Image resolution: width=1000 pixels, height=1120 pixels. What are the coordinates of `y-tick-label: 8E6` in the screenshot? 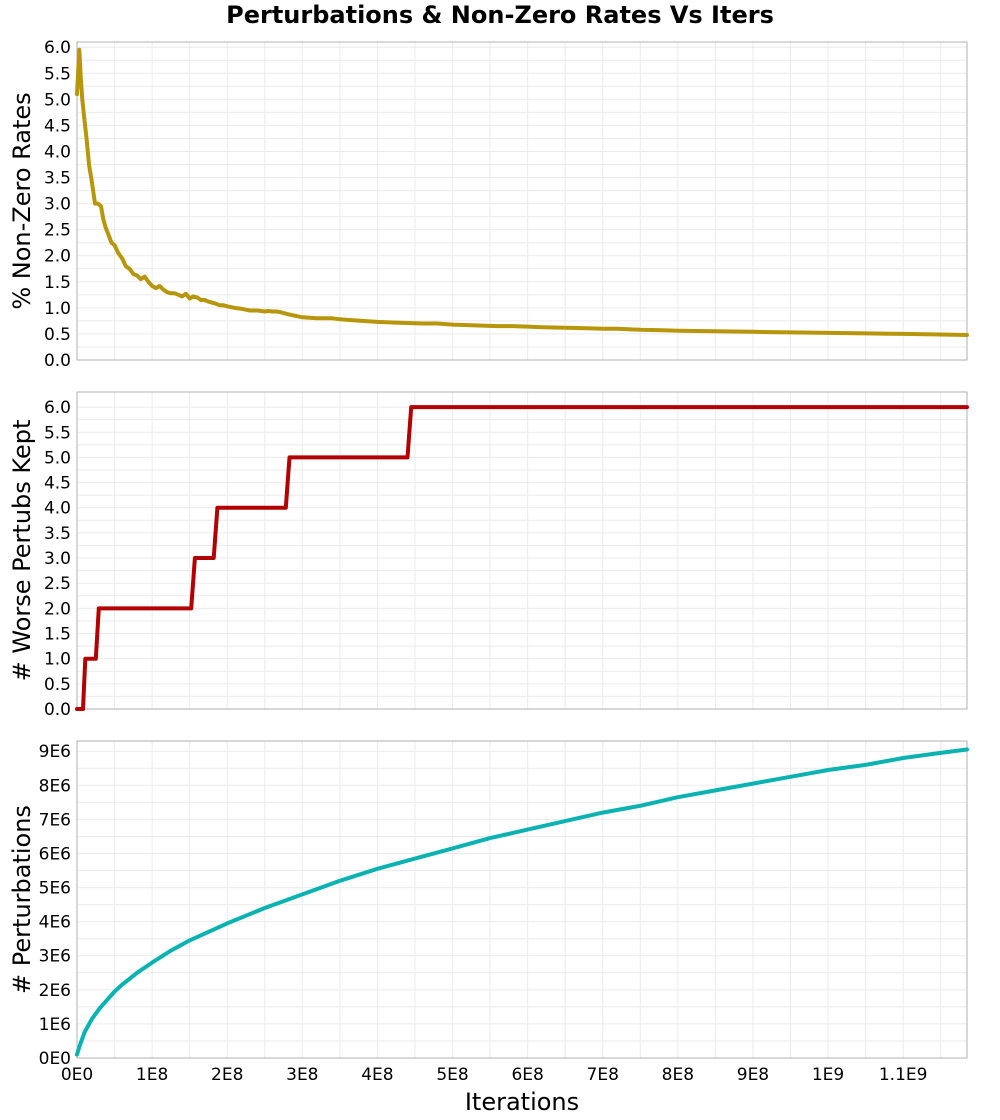 It's located at (55, 786).